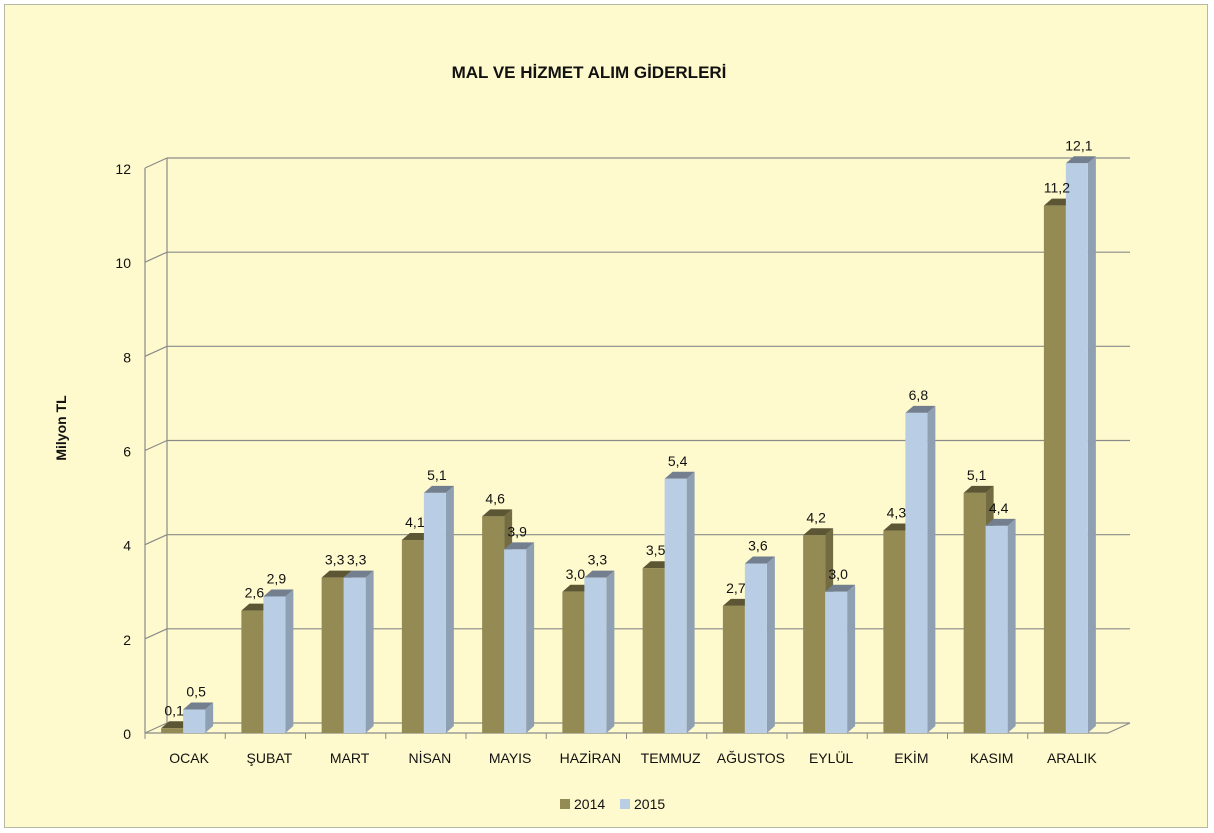 The height and width of the screenshot is (833, 1214). I want to click on data-label: 6,8, so click(919, 395).